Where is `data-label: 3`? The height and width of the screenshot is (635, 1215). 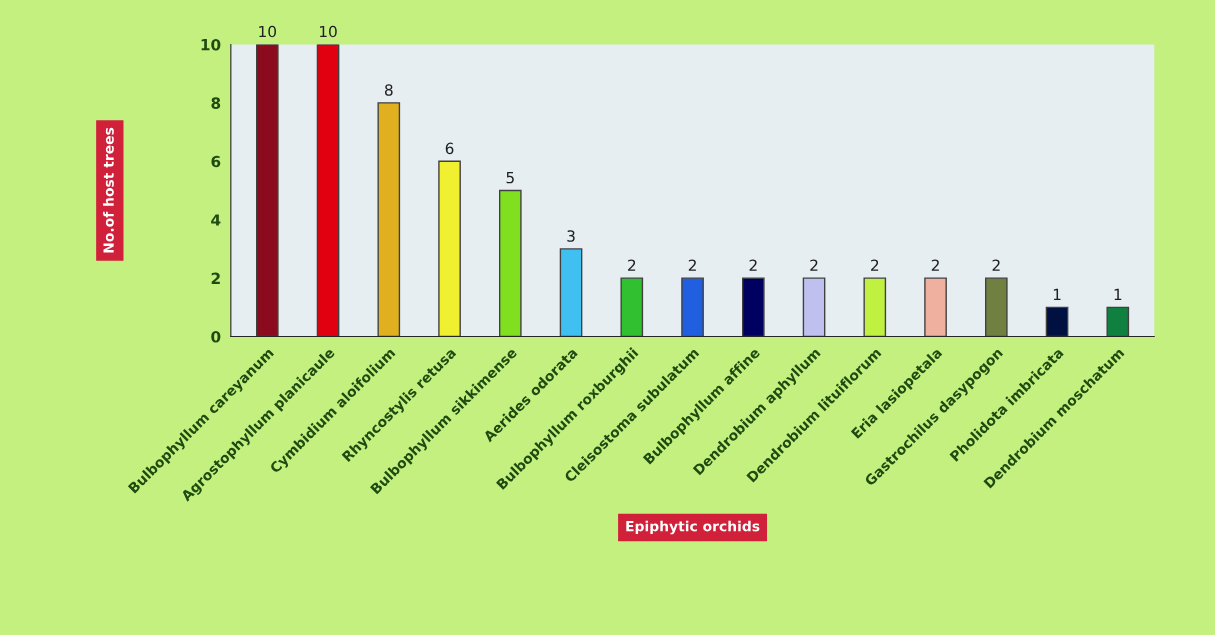
data-label: 3 is located at coordinates (571, 236).